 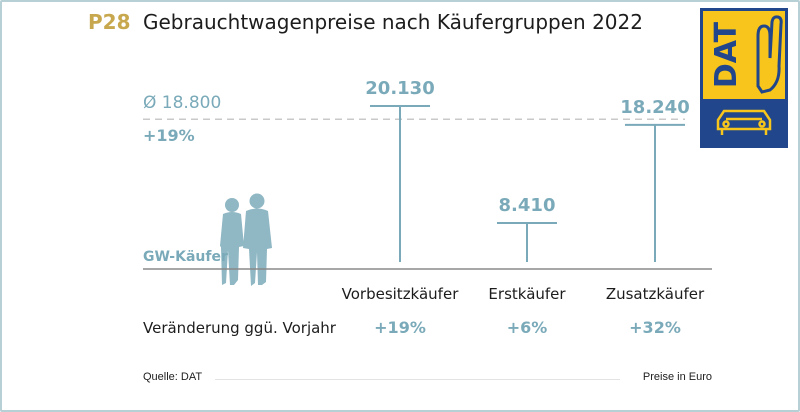 What do you see at coordinates (169, 135) in the screenshot?
I see `average-change-label: +19%` at bounding box center [169, 135].